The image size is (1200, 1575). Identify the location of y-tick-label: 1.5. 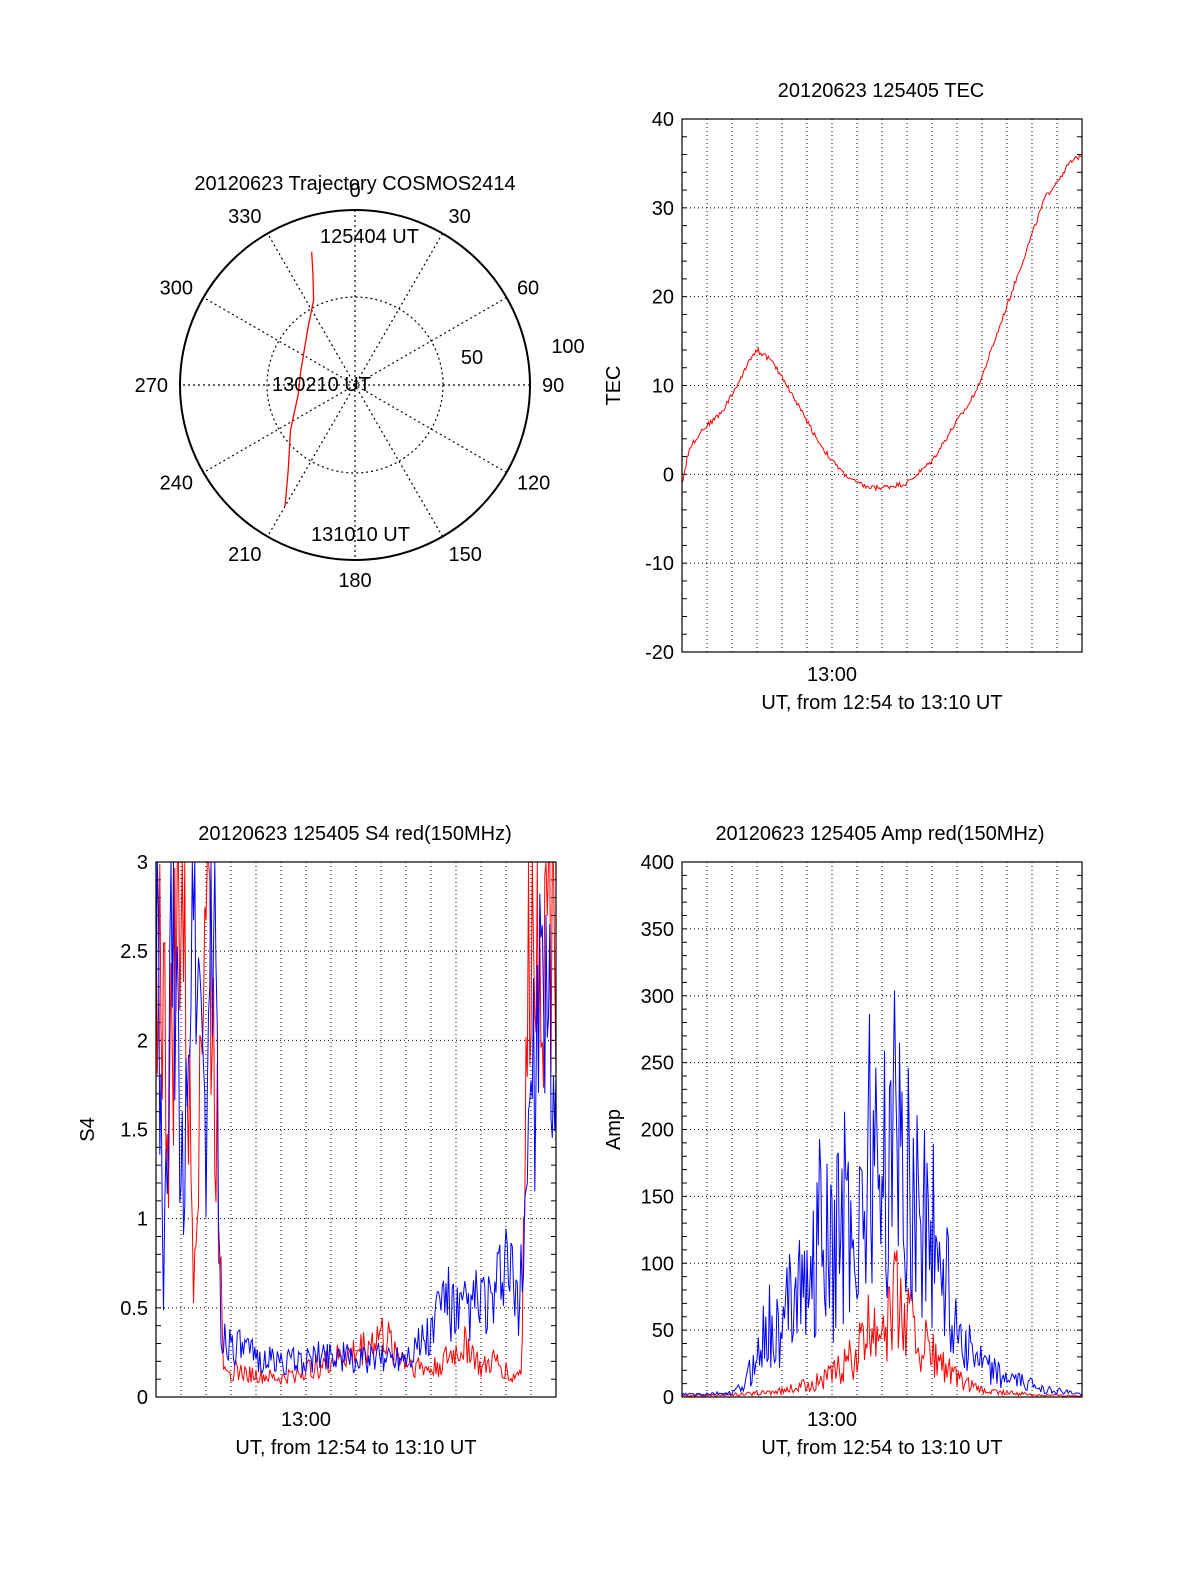
(134, 1131).